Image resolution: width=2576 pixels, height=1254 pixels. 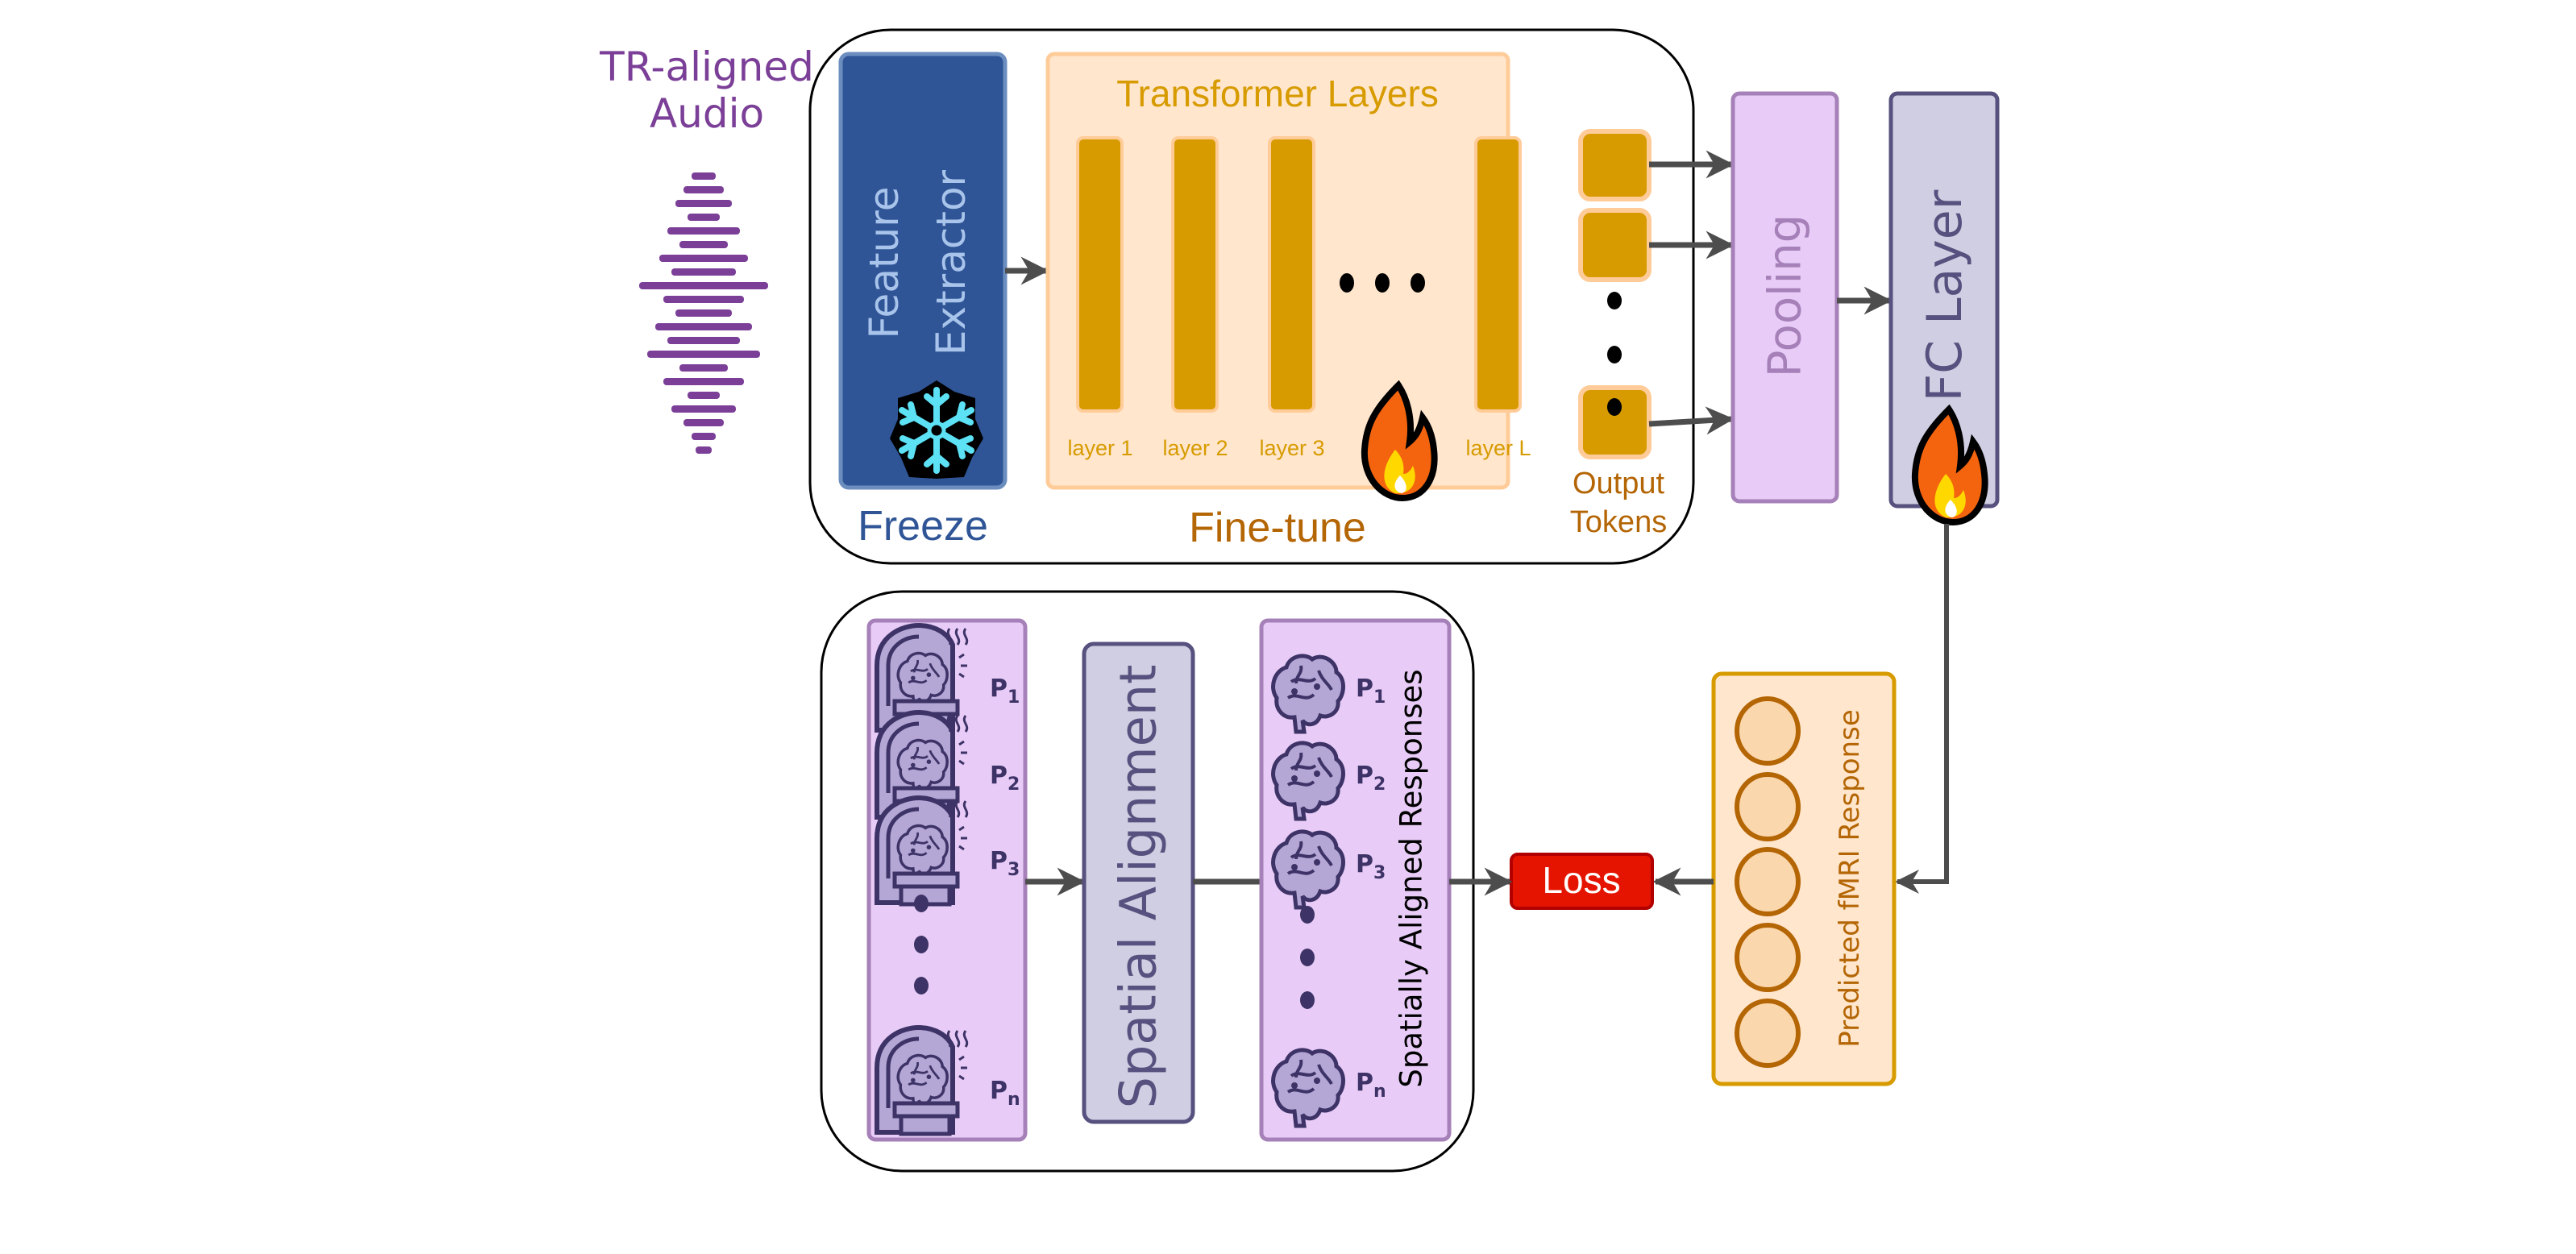 What do you see at coordinates (884, 263) in the screenshot?
I see `feature-extractor-label-line1: Feature` at bounding box center [884, 263].